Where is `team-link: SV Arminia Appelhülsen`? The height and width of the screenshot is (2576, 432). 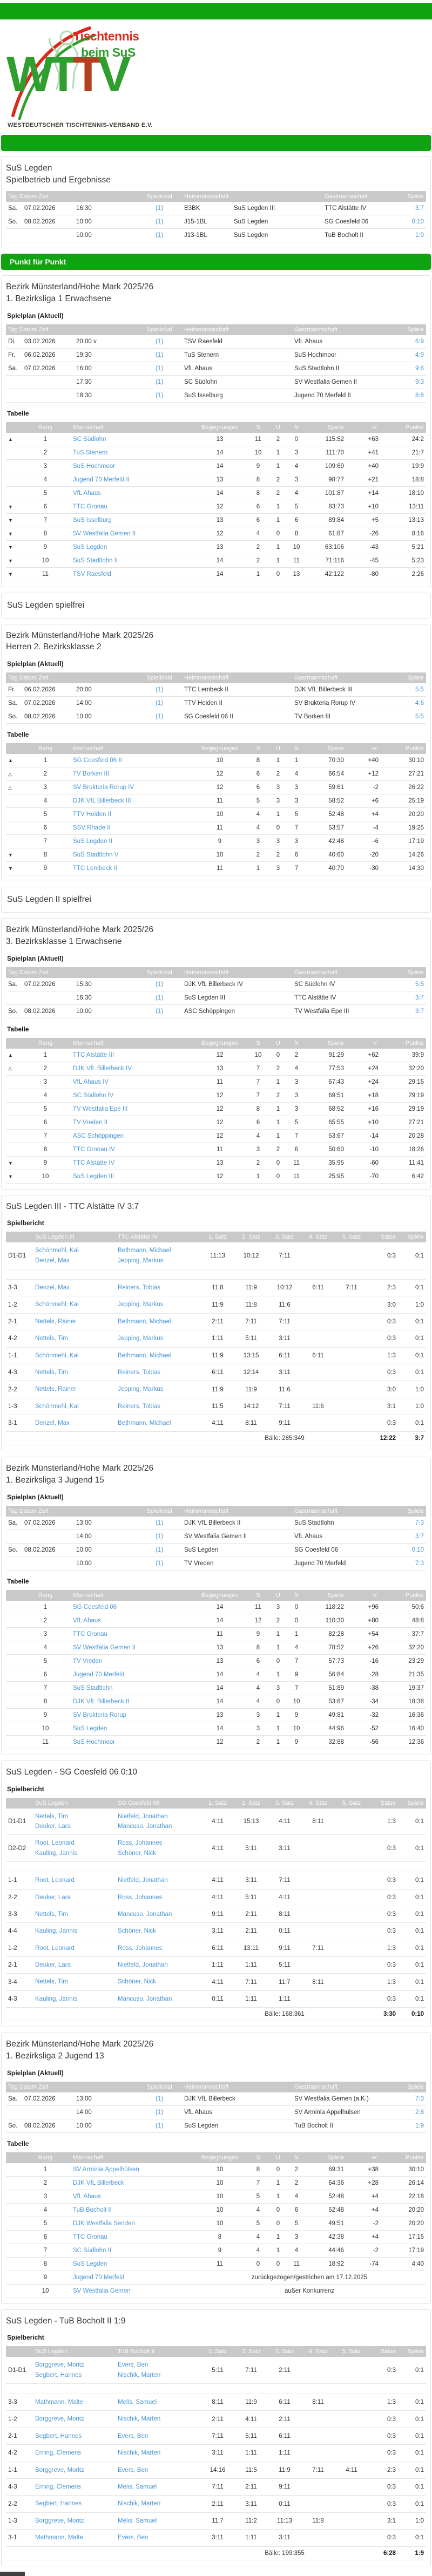
team-link: SV Arminia Appelhülsen is located at coordinates (106, 2169).